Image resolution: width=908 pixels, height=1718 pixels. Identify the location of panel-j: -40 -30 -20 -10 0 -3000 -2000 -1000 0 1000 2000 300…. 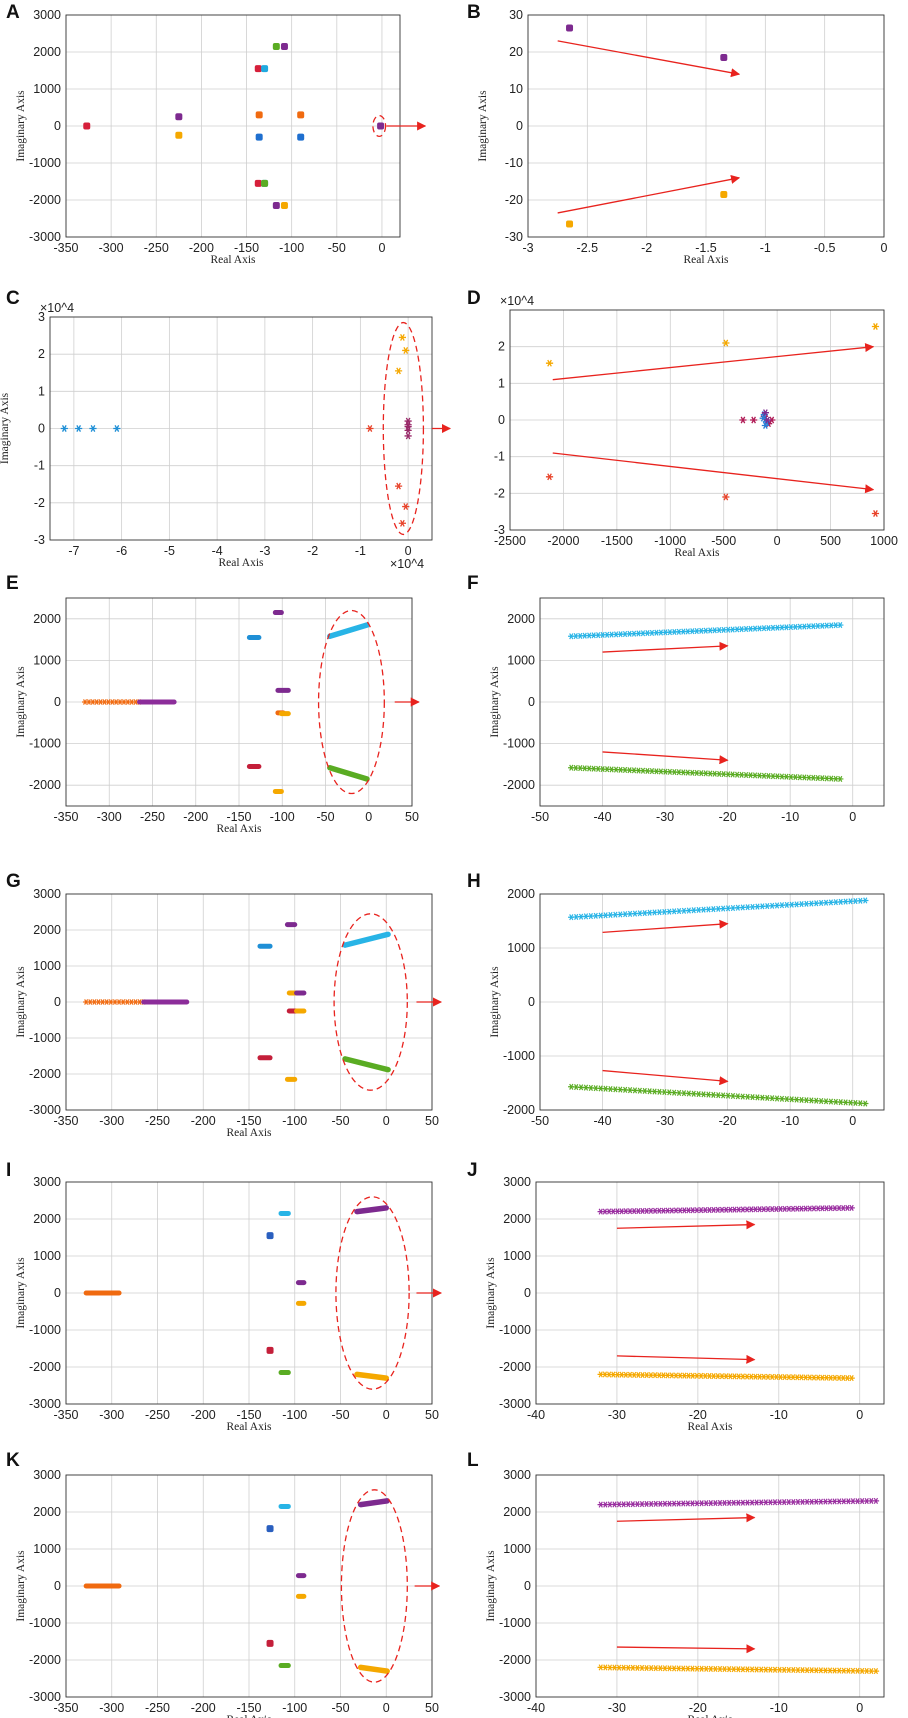
(676, 1296).